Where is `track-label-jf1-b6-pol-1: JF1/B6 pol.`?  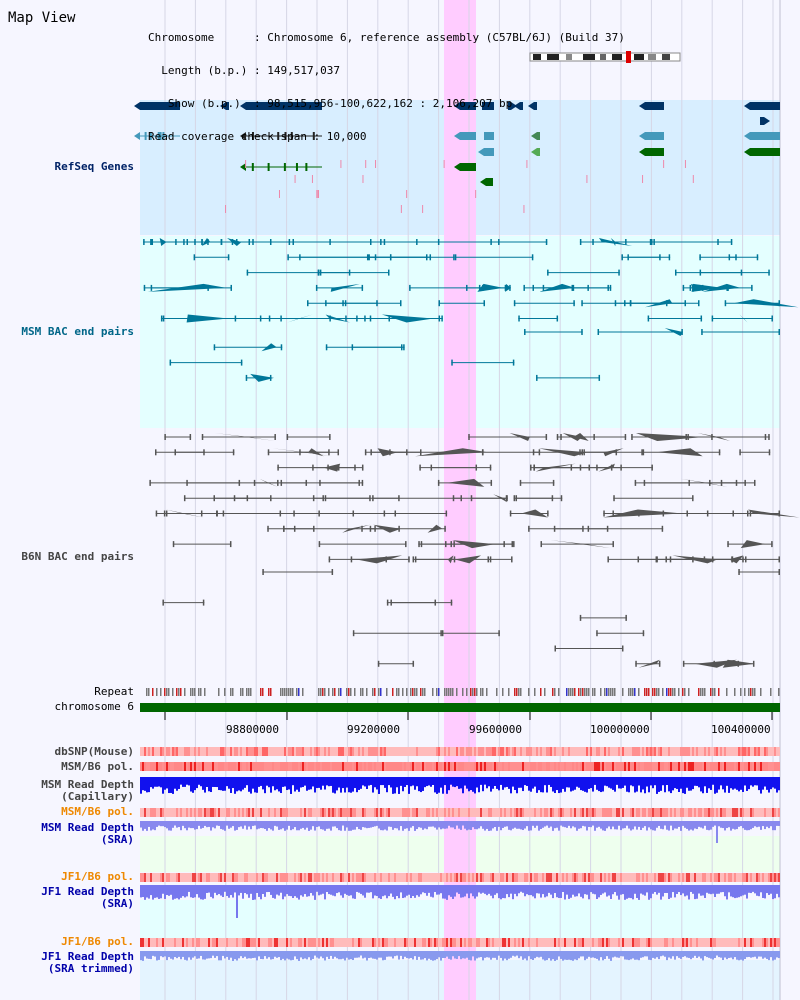 track-label-jf1-b6-pol-1: JF1/B6 pol. is located at coordinates (97, 876).